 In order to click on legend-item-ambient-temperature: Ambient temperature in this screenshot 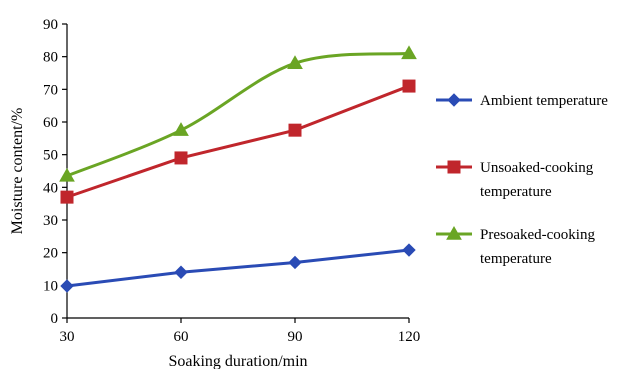, I will do `click(522, 101)`.